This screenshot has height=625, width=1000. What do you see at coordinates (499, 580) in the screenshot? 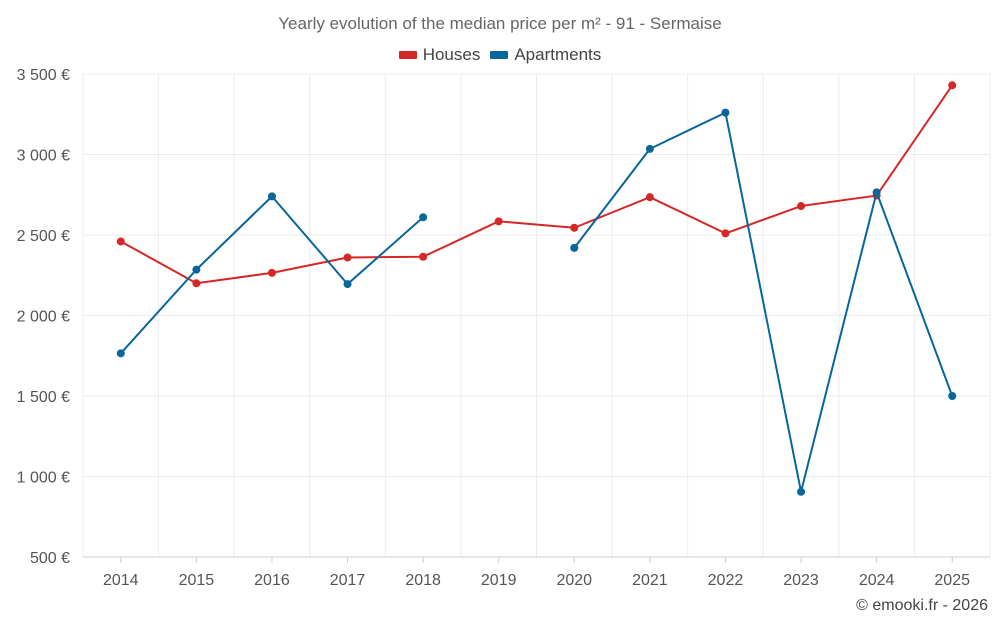
I see `x-tick-label: 2019` at bounding box center [499, 580].